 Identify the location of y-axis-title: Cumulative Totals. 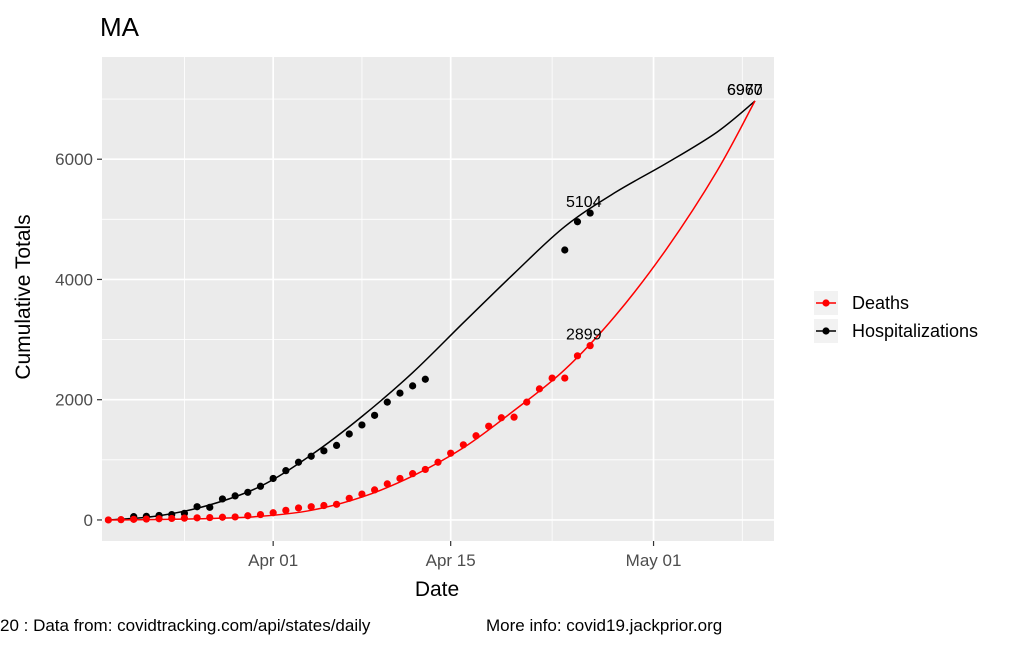
(23, 296).